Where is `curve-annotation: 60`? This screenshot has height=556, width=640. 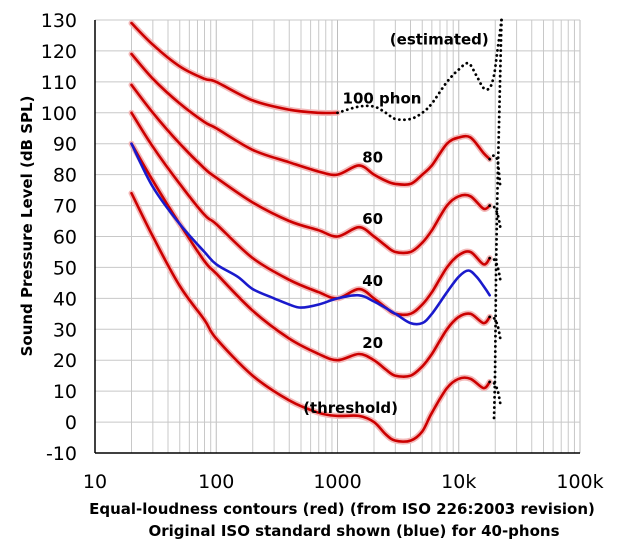 curve-annotation: 60 is located at coordinates (372, 219).